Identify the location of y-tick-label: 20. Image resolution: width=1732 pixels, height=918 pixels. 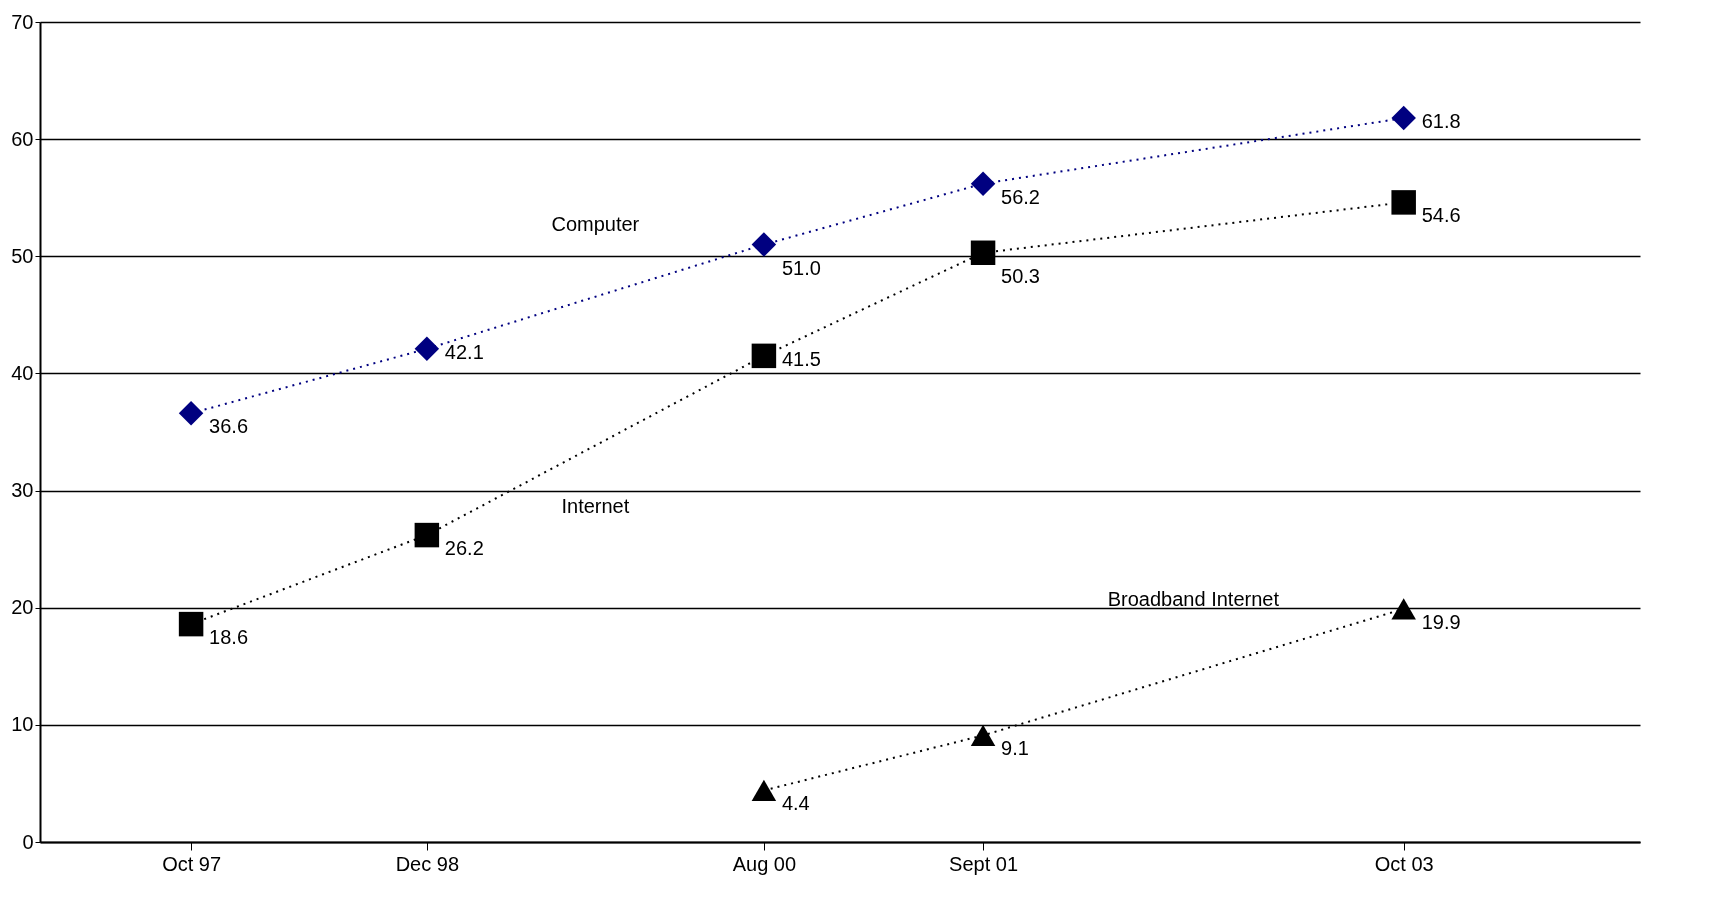
(22, 607).